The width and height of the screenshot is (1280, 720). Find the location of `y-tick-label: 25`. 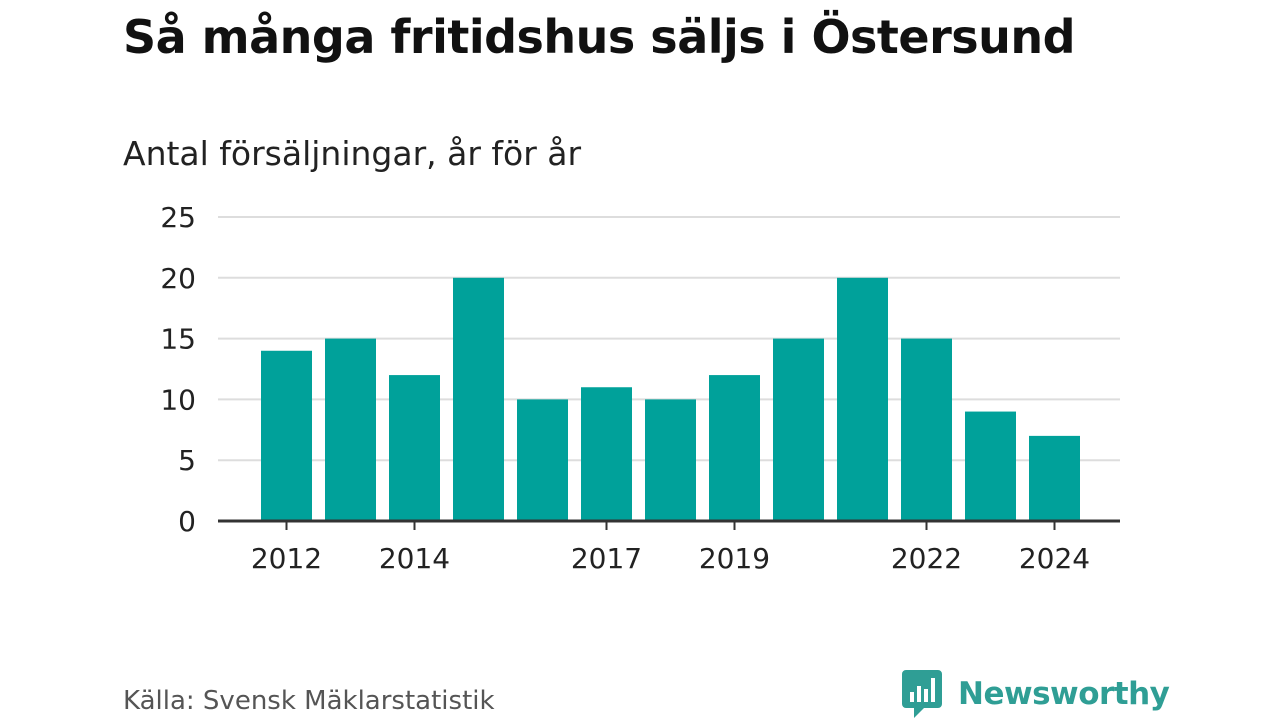

y-tick-label: 25 is located at coordinates (178, 217).